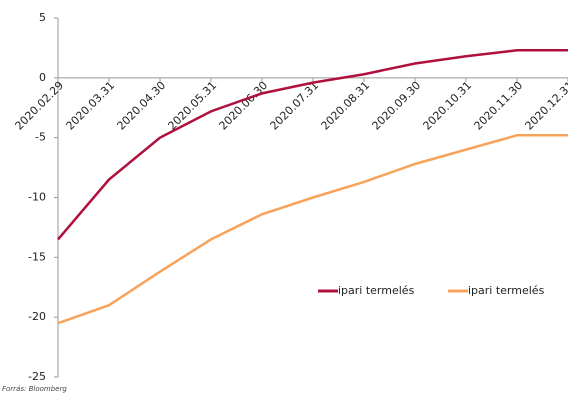 The width and height of the screenshot is (568, 394). I want to click on x-tick-label: 2020.12.31, so click(545, 106).